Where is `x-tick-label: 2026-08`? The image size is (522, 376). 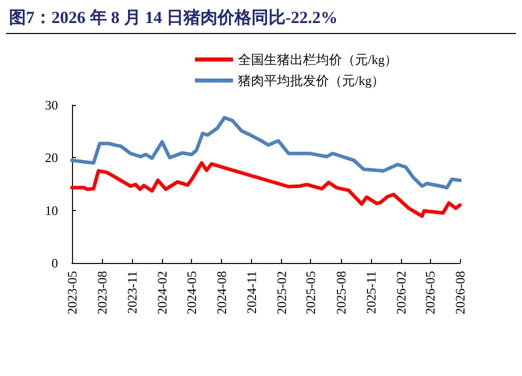
x-tick-label: 2026-08 is located at coordinates (460, 292).